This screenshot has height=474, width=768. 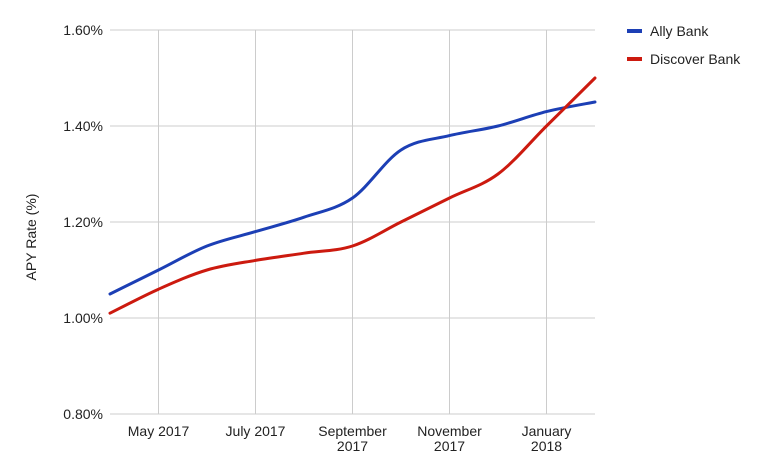 I want to click on x-tick-label: May 2017, so click(x=159, y=431).